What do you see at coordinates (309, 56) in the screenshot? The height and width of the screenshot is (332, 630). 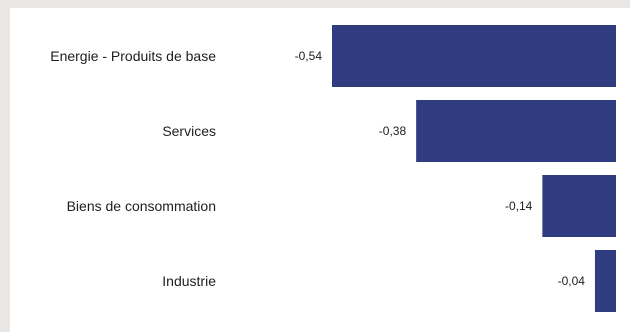 I see `value-label: -0,54` at bounding box center [309, 56].